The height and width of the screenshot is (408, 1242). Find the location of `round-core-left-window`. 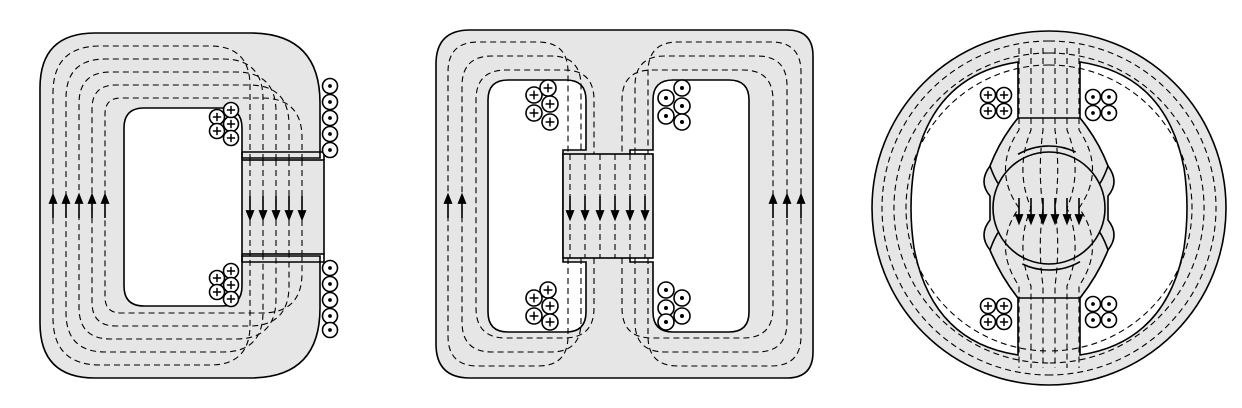

round-core-left-window is located at coordinates (964, 208).